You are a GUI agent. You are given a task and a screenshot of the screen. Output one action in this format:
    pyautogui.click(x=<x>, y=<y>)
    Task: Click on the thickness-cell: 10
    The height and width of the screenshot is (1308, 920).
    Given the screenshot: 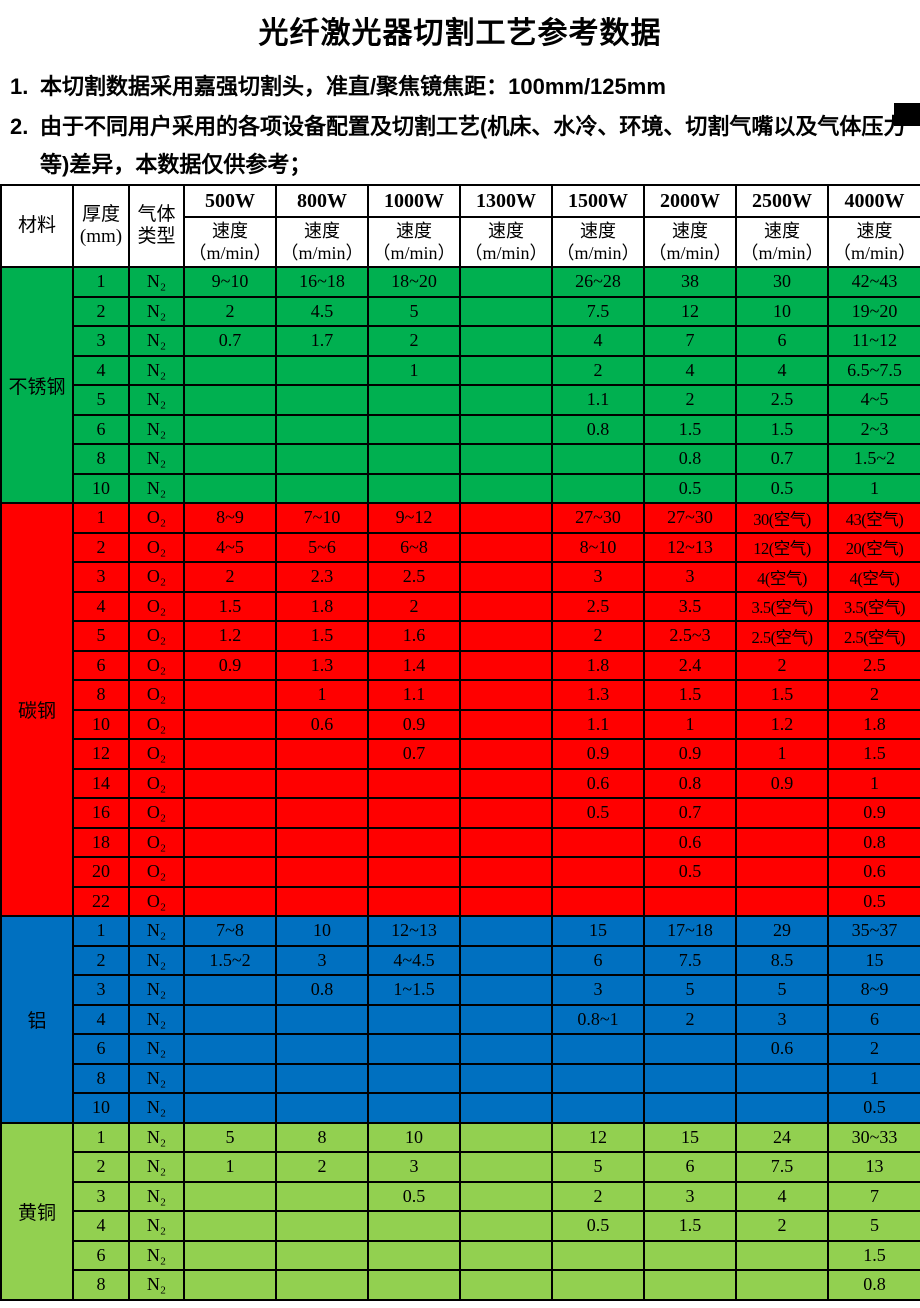 What is the action you would take?
    pyautogui.click(x=101, y=488)
    